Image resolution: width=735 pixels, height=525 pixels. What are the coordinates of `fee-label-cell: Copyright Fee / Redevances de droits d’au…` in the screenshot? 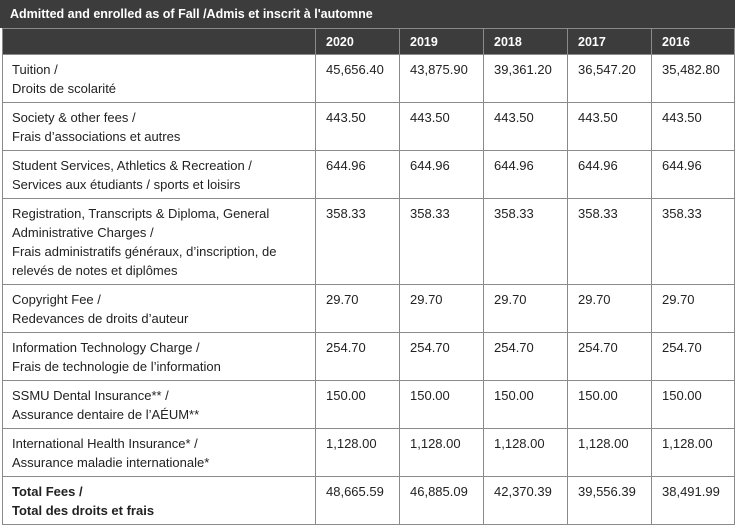 It's located at (159, 308).